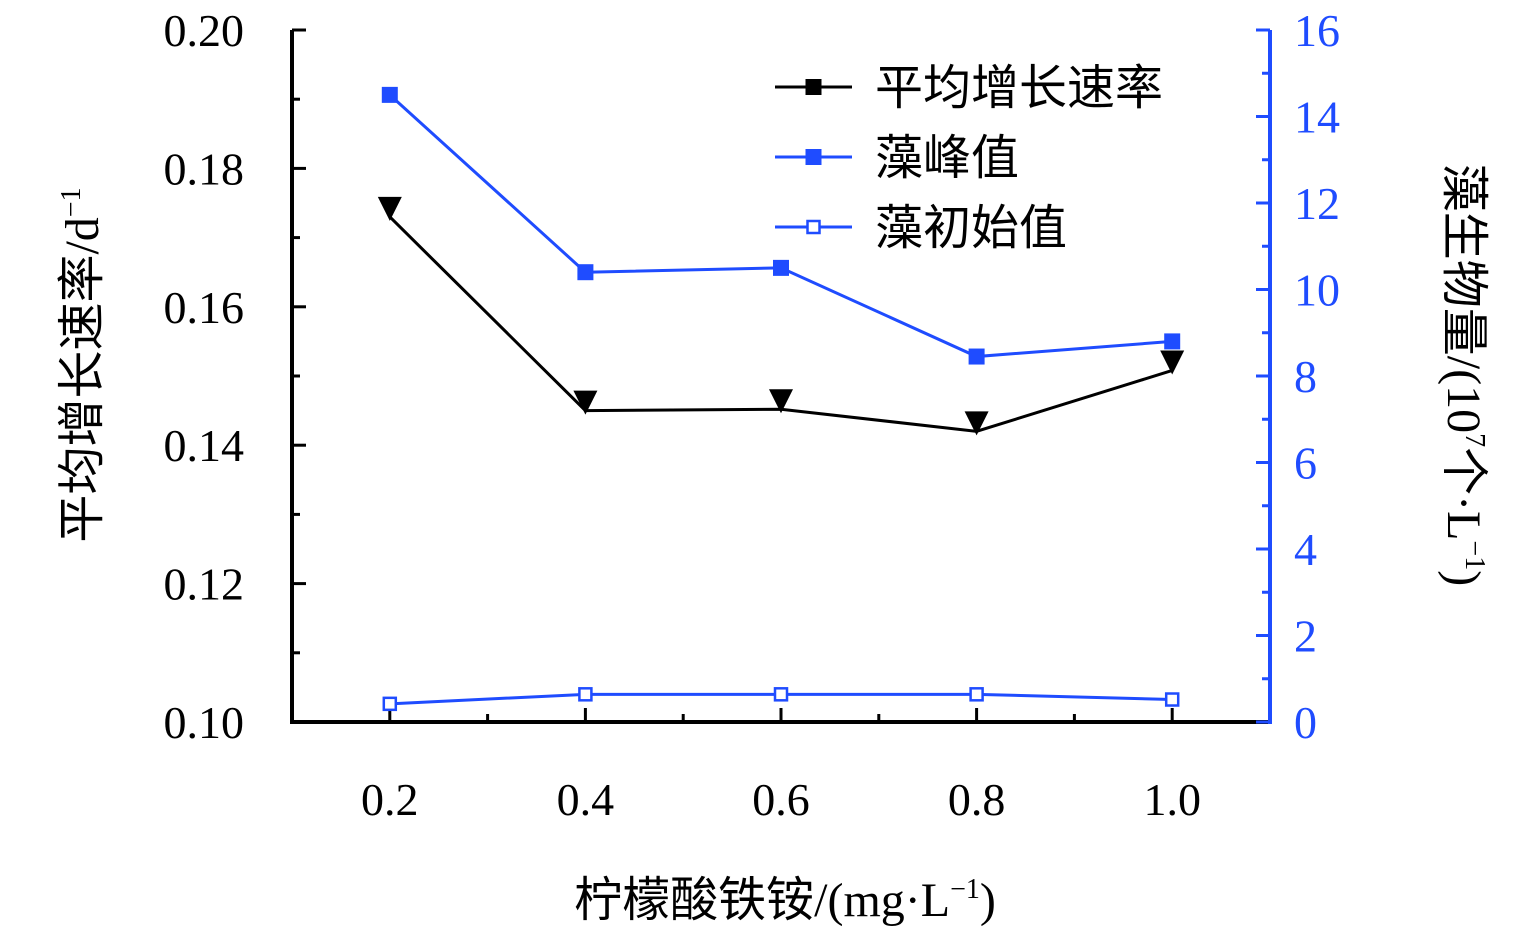 This screenshot has height=933, width=1535. I want to click on y-right-tick-label: 12, so click(1317, 203).